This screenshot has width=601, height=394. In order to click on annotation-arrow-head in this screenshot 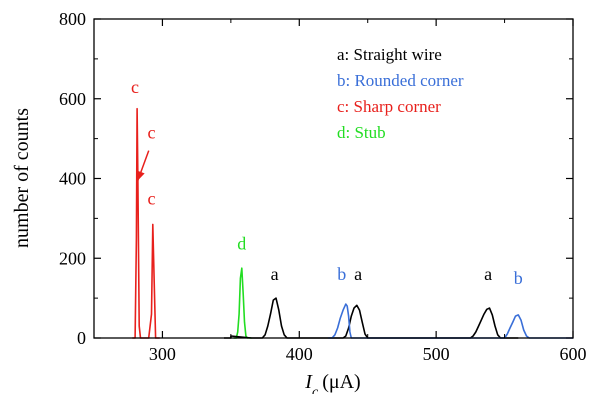, I will do `click(141, 175)`.